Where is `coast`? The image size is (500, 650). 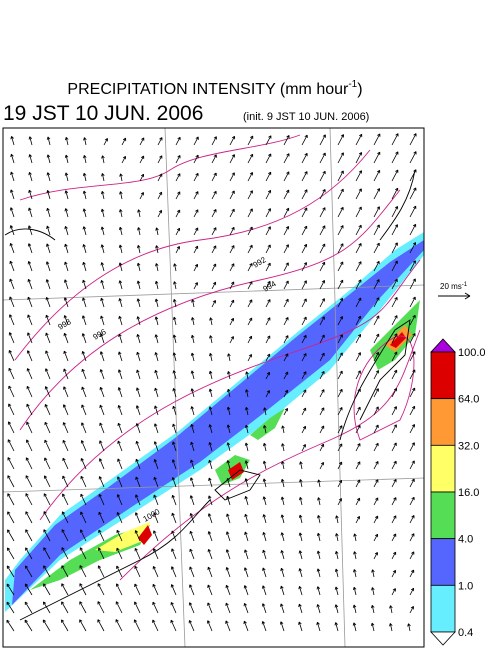 coast is located at coordinates (375, 380).